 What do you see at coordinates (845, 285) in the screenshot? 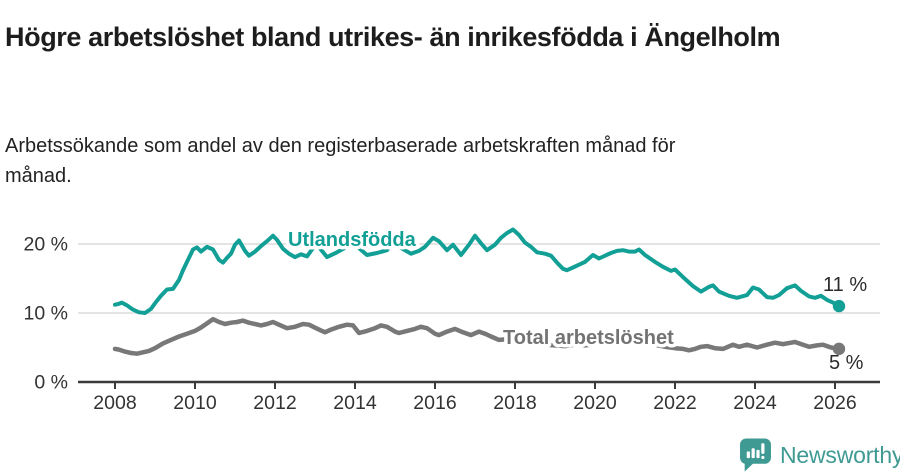
I see `series-value-label-utlandsf-dda: 11 %` at bounding box center [845, 285].